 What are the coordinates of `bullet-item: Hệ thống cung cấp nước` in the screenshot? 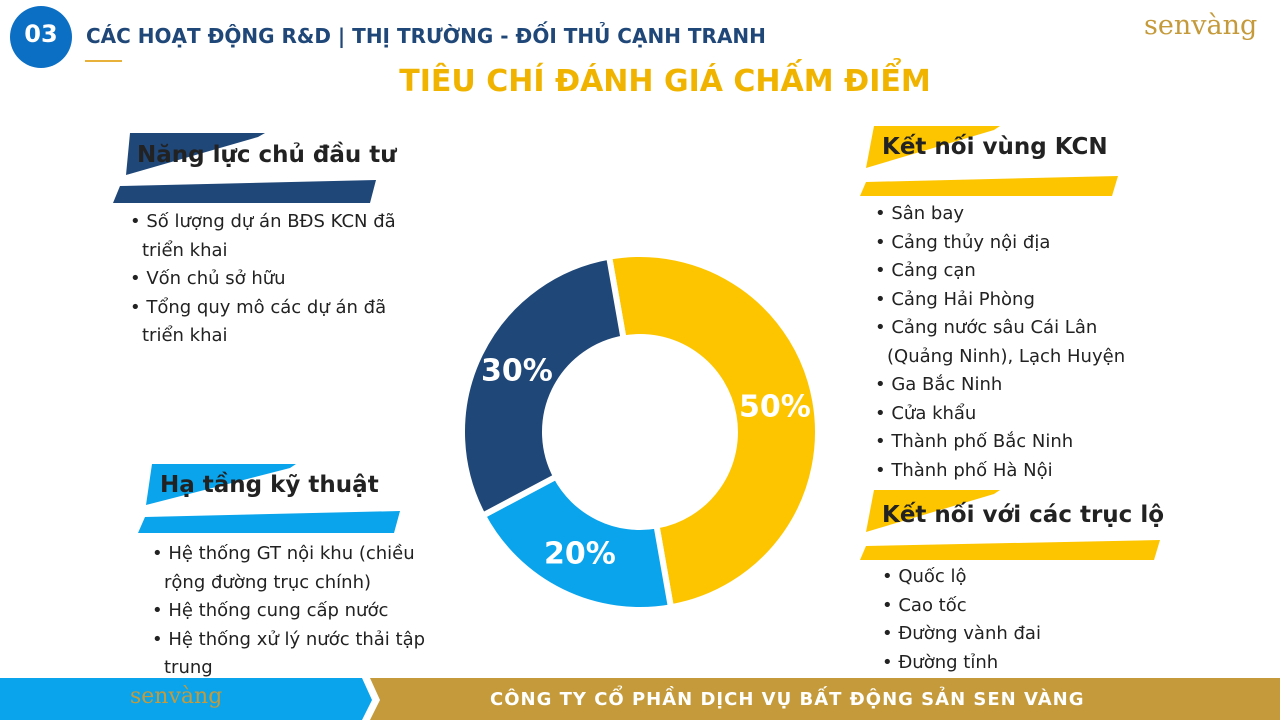 It's located at (302, 611).